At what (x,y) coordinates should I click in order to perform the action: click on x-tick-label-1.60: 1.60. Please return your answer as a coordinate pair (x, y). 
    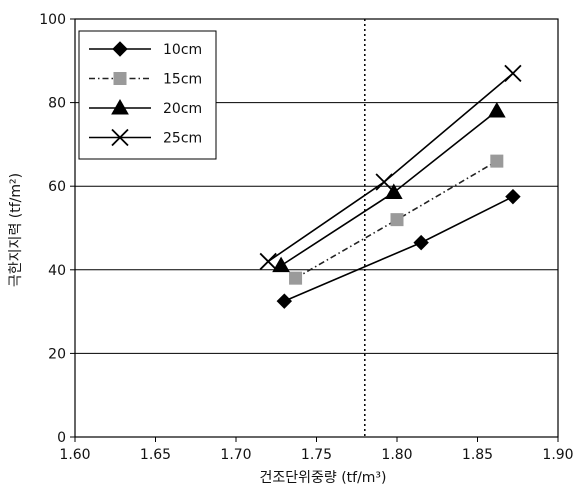
    Looking at the image, I should click on (74, 455).